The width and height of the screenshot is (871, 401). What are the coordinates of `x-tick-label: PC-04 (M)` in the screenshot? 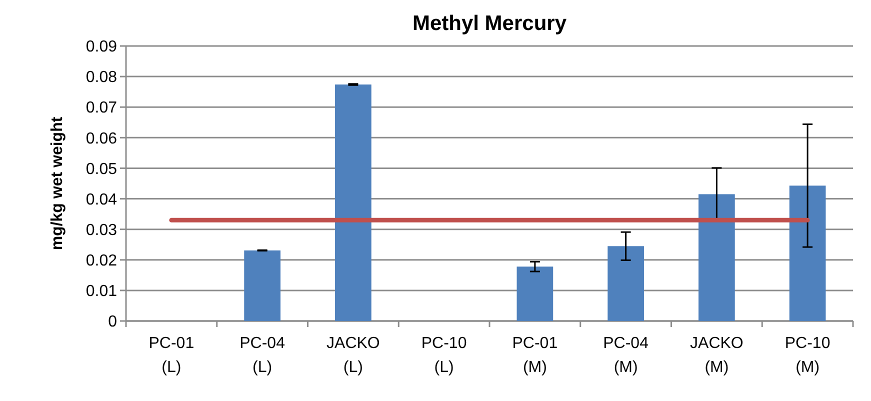 It's located at (626, 355).